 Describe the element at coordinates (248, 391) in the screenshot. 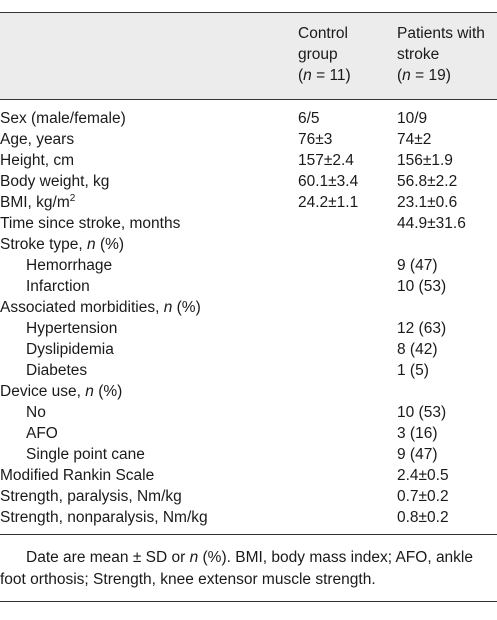

I see `table-section-row: Device use, n (%)` at that location.